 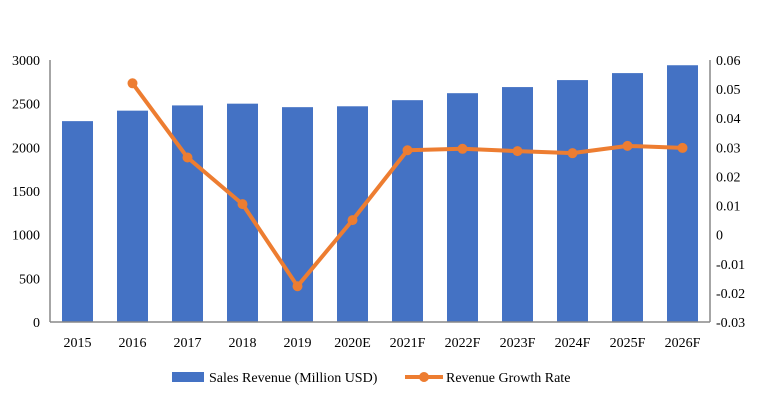 What do you see at coordinates (36, 323) in the screenshot?
I see `left-tick-label: 0` at bounding box center [36, 323].